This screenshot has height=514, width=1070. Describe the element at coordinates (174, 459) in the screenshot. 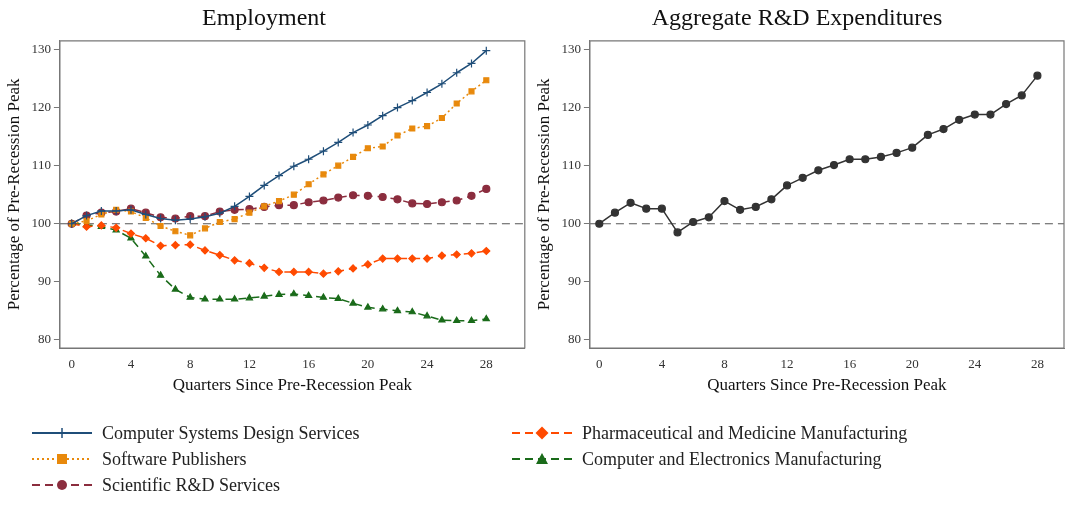

I see `legend-label: Software Publishers` at that location.